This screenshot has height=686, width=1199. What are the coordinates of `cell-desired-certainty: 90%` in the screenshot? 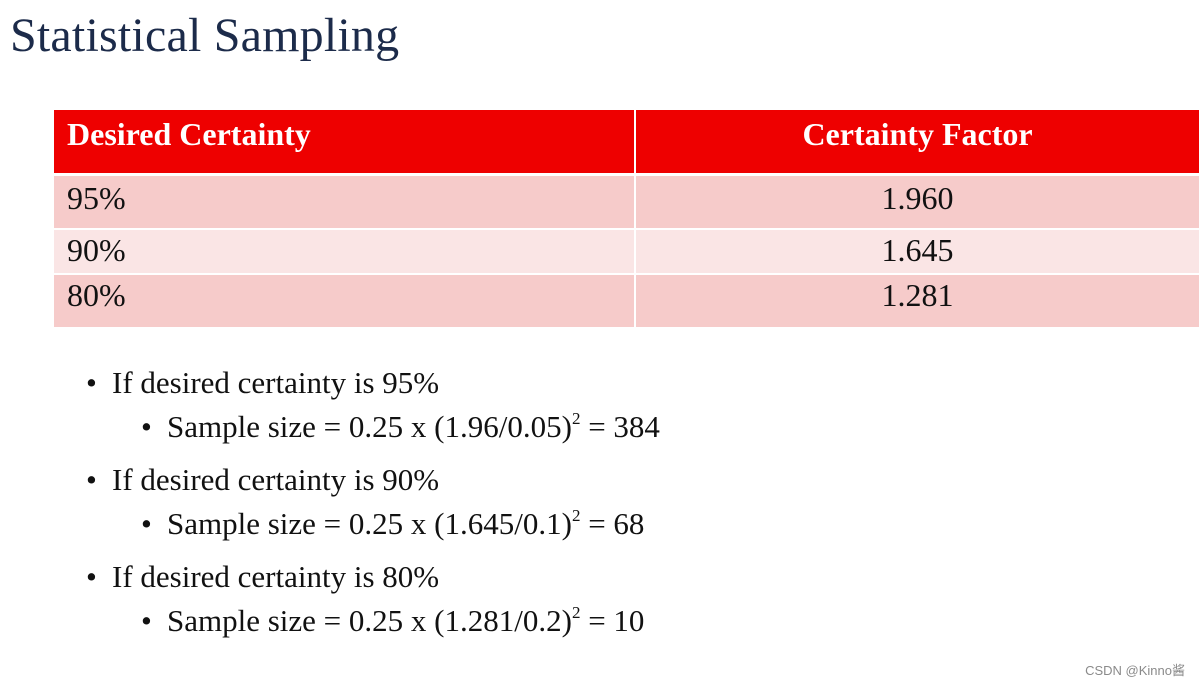 It's located at (345, 252).